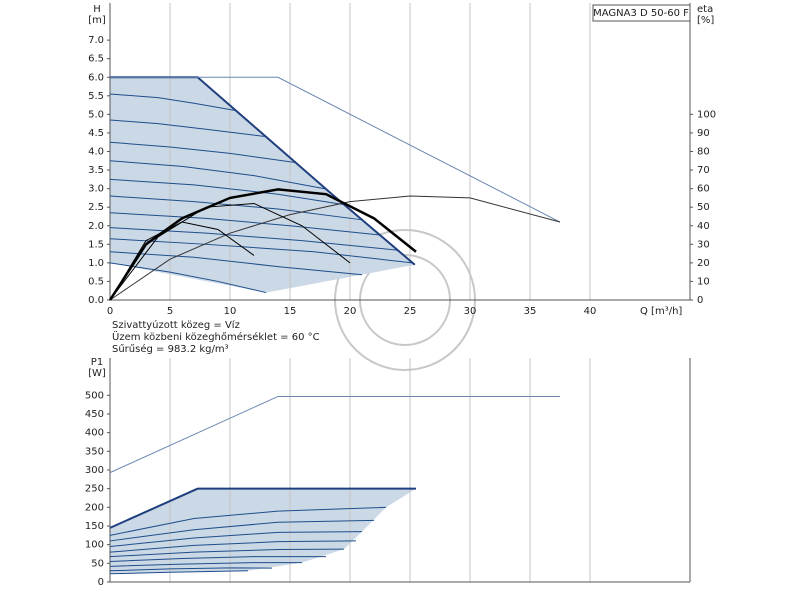 The image size is (800, 600). Describe the element at coordinates (96, 59) in the screenshot. I see `y-tick-label: 6.5` at that location.